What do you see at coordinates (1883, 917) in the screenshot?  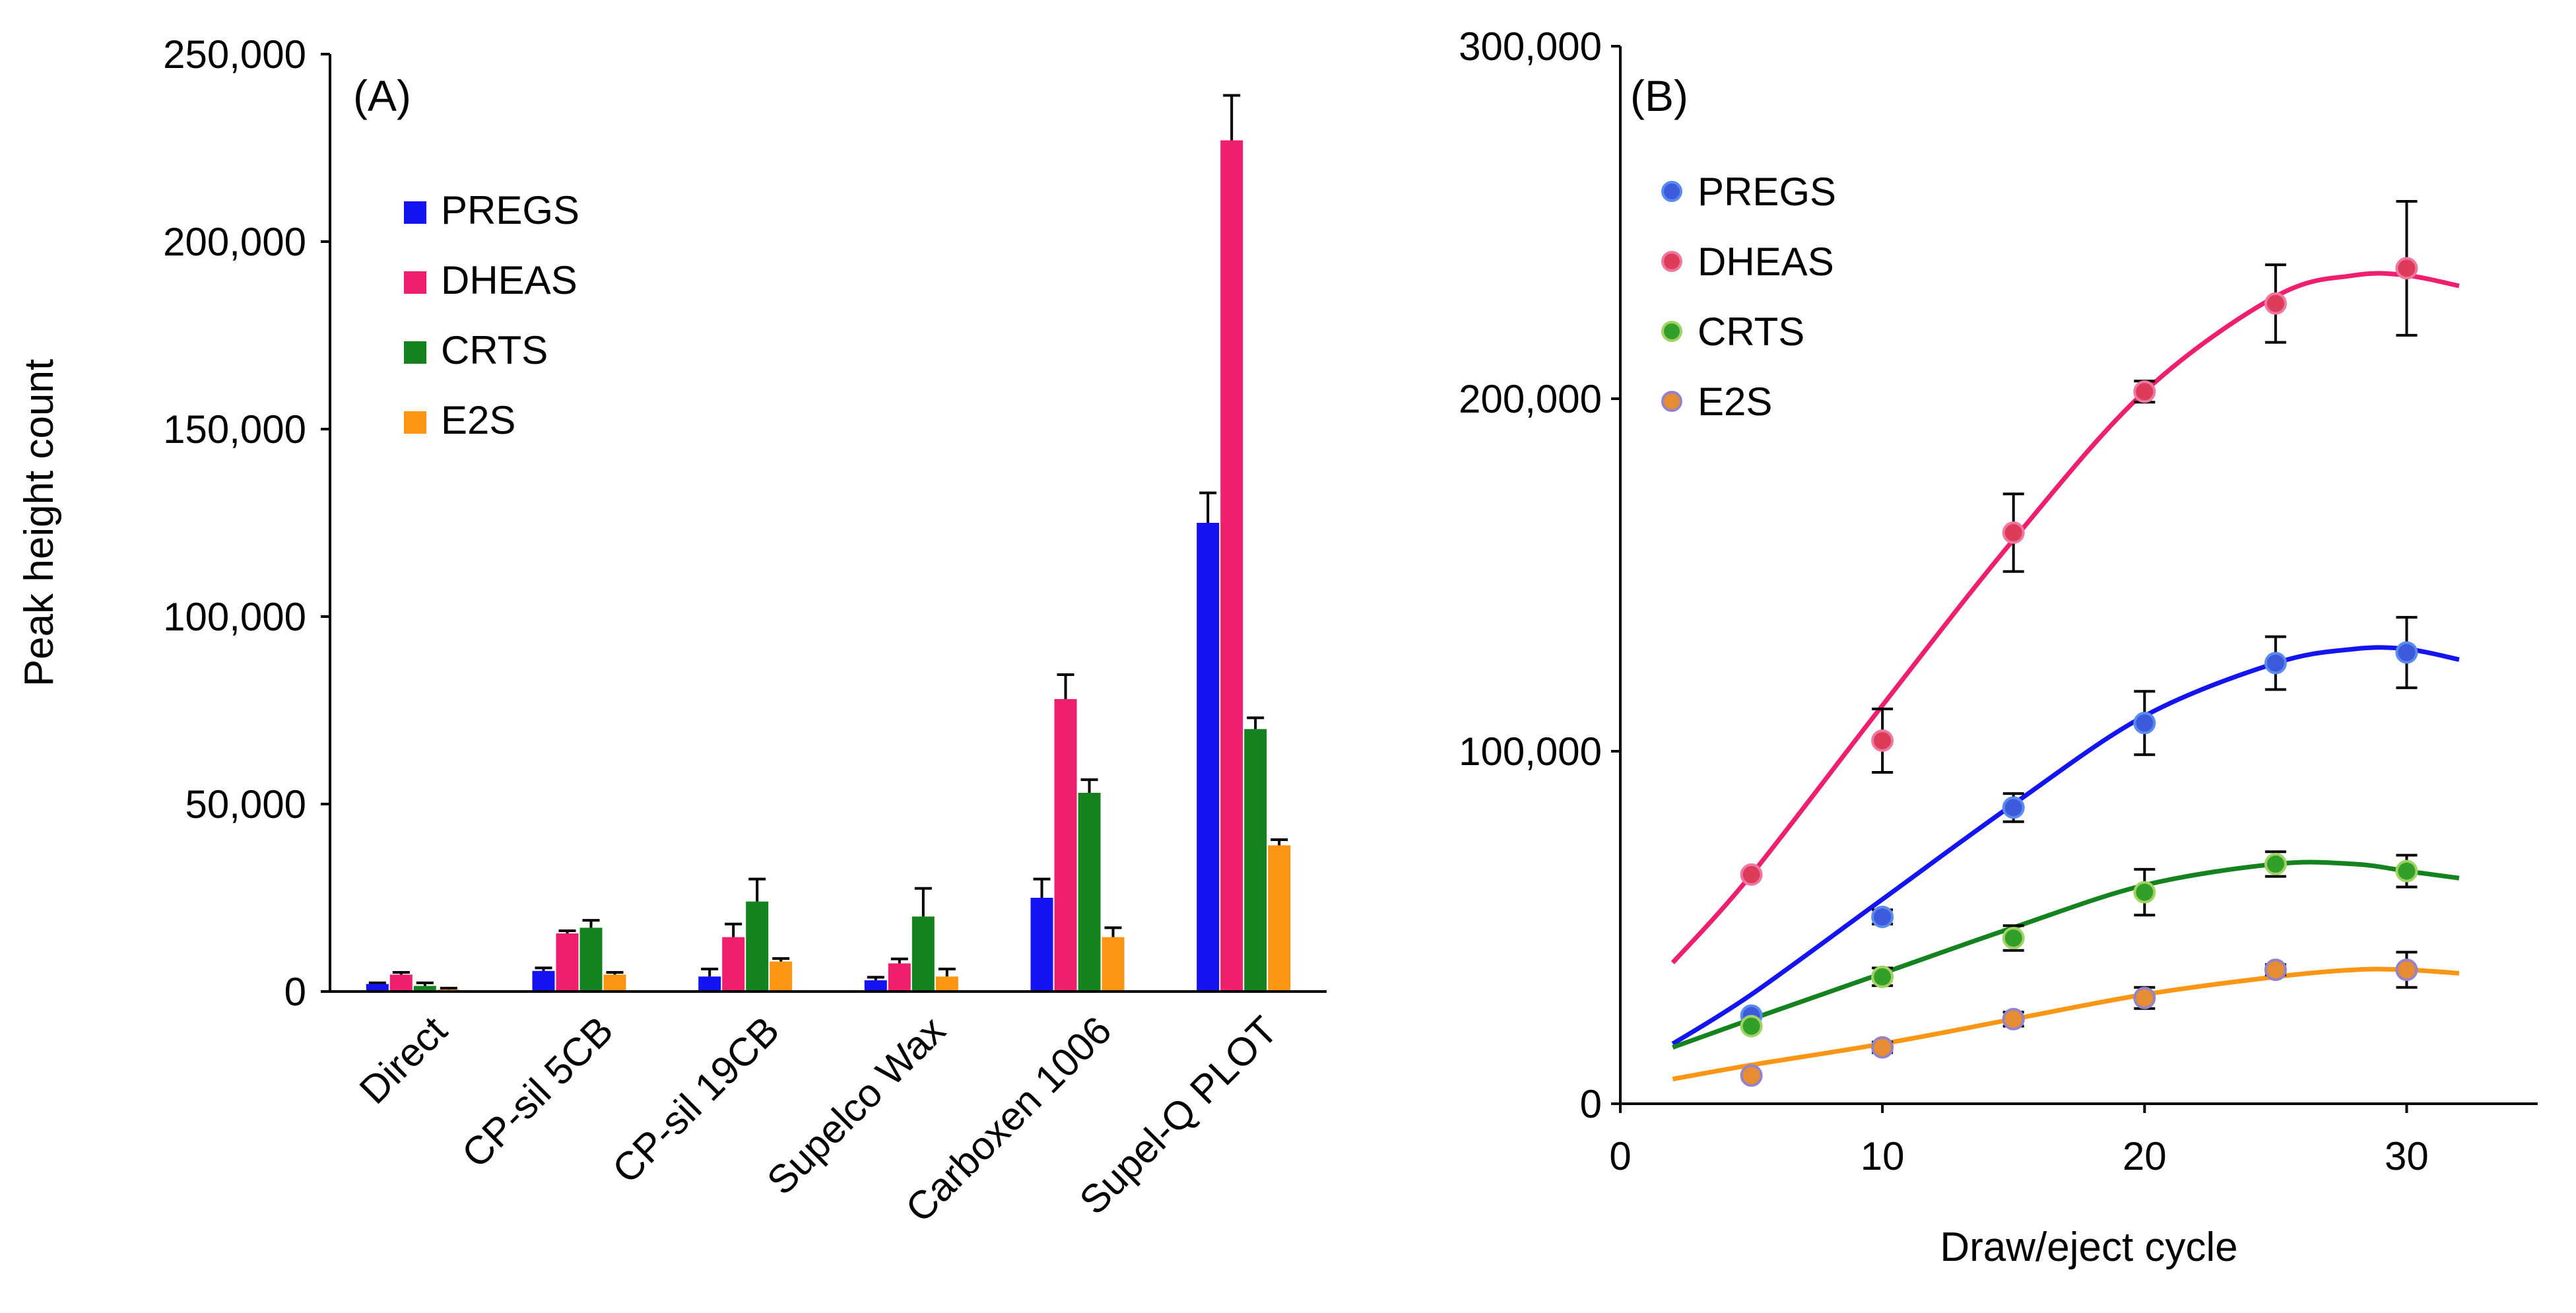 I see `point-pregs-x10` at bounding box center [1883, 917].